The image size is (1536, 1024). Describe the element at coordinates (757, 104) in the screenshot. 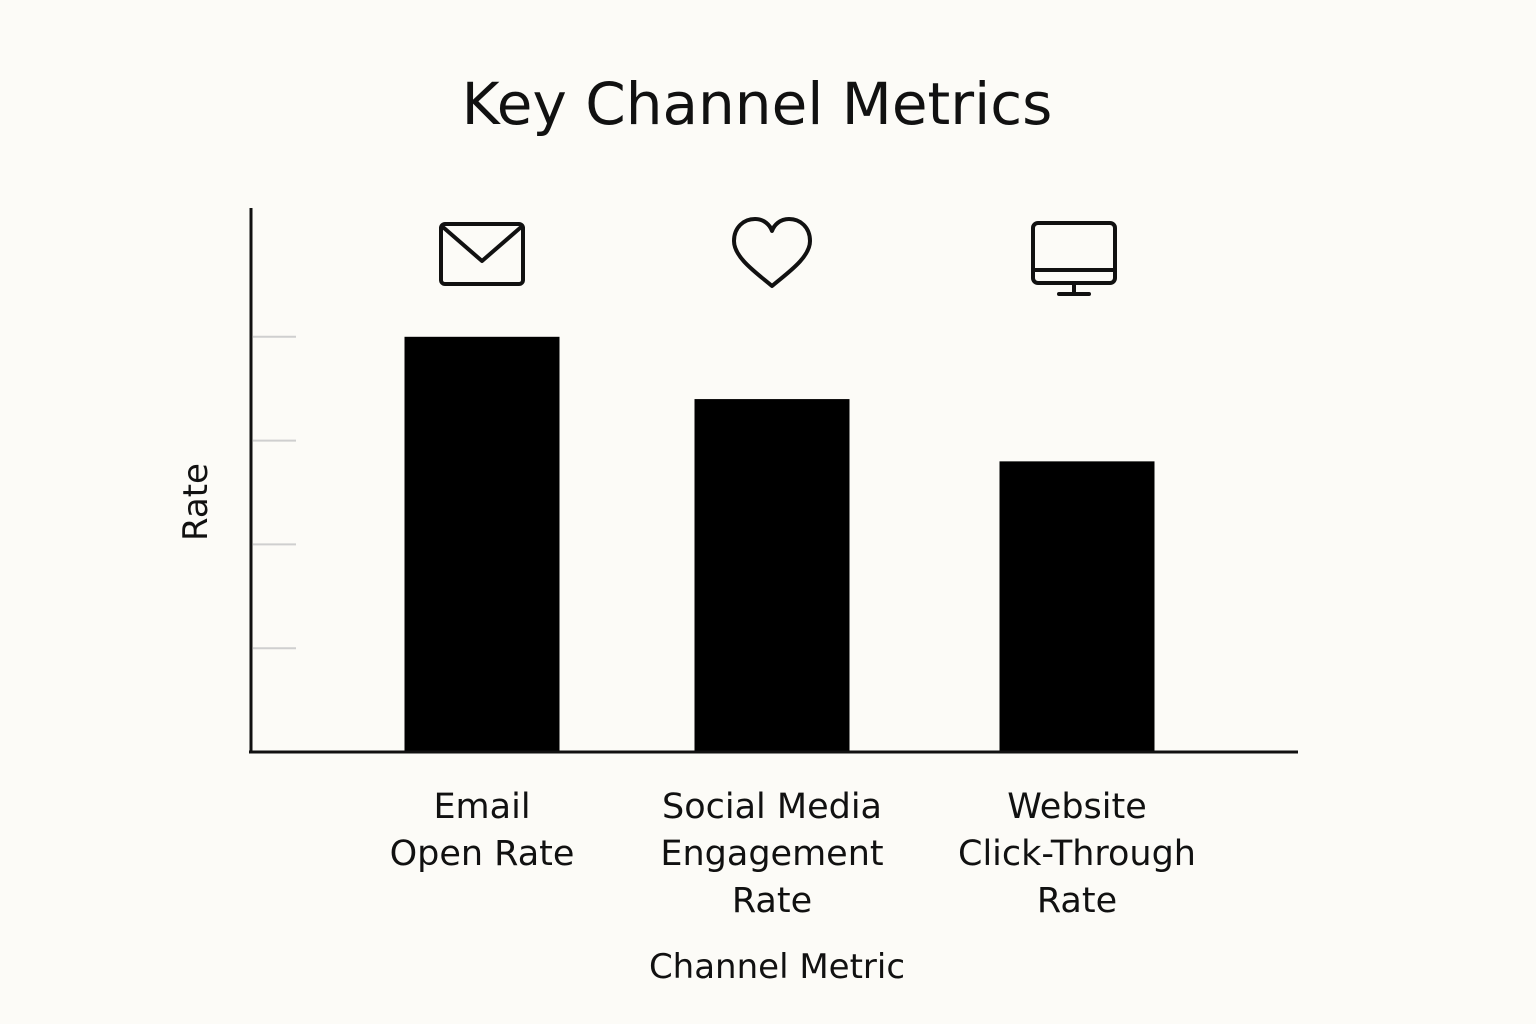

I see `chart-title: Key Channel Metrics` at that location.